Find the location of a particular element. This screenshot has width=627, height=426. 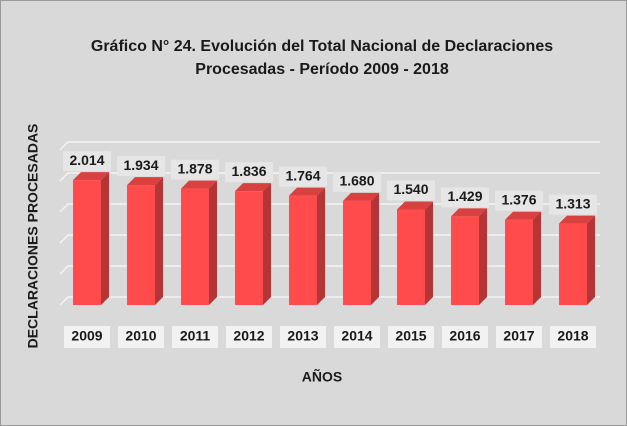

value-label: 1.764 is located at coordinates (302, 175).